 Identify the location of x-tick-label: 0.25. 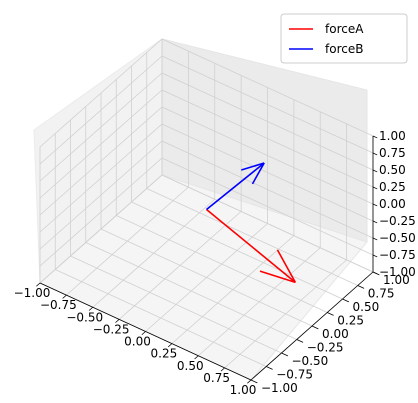
(164, 354).